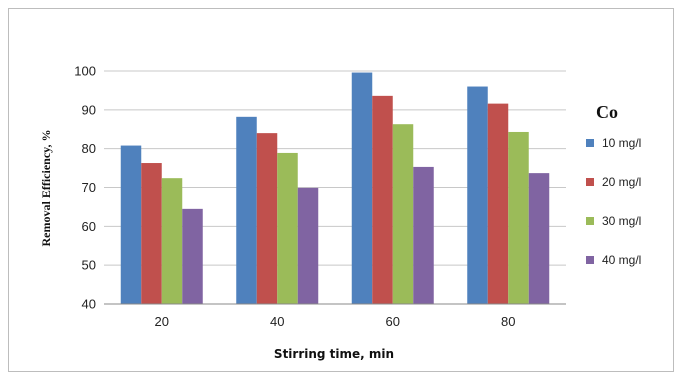 The image size is (686, 381). What do you see at coordinates (85, 71) in the screenshot?
I see `y-tick-label: 100` at bounding box center [85, 71].